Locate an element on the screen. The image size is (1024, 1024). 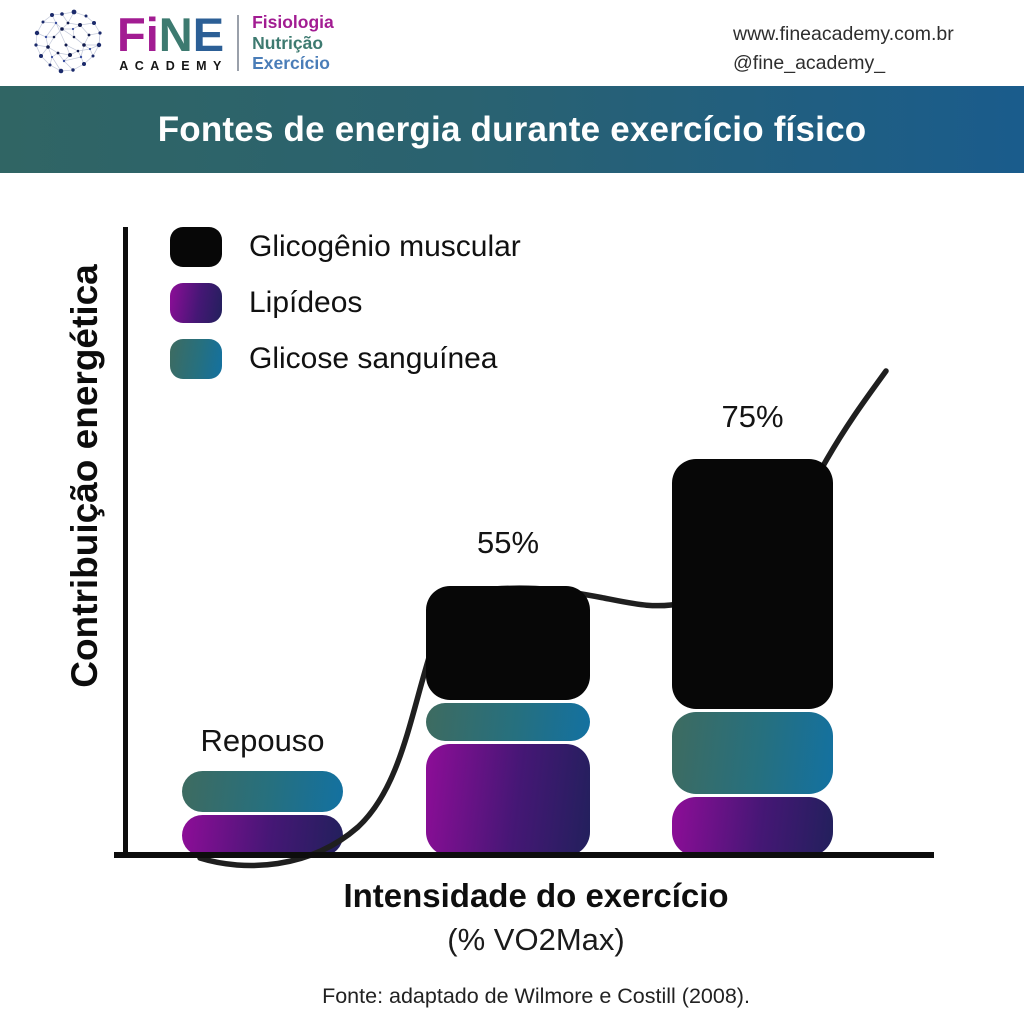
instagram-handle: @fine_academy_ is located at coordinates (809, 63).